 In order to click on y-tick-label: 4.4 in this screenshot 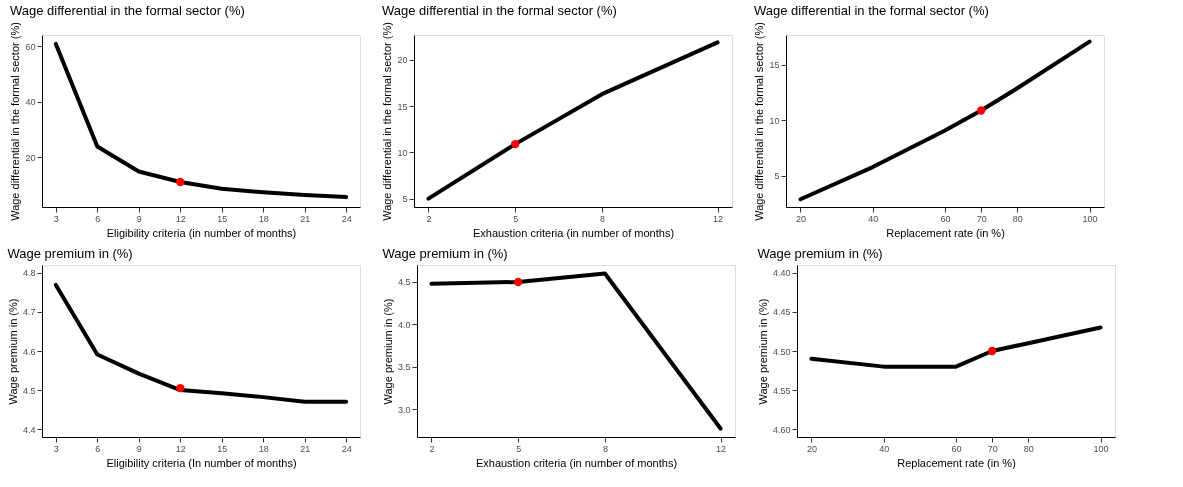, I will do `click(29, 429)`.